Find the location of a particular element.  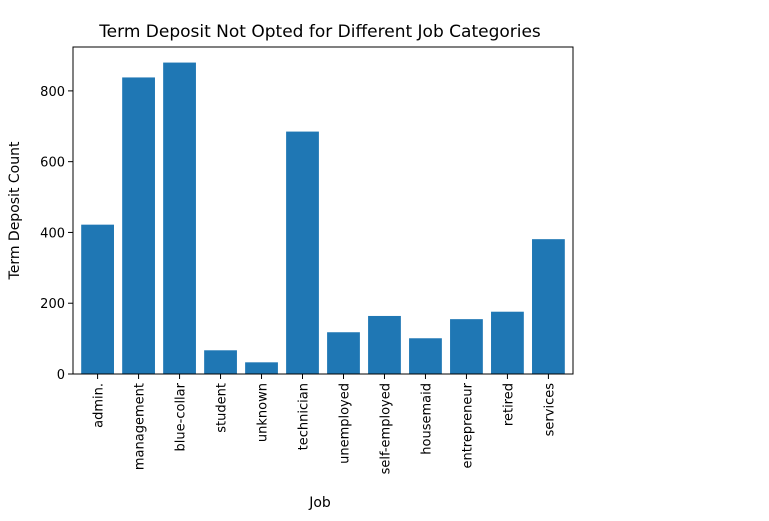

x-tick-label: entrepreneur is located at coordinates (467, 425).